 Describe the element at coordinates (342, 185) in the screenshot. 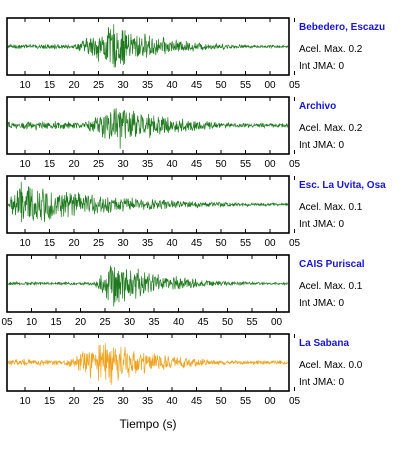

I see `station-name: Esc. La Uvita, Osa` at that location.